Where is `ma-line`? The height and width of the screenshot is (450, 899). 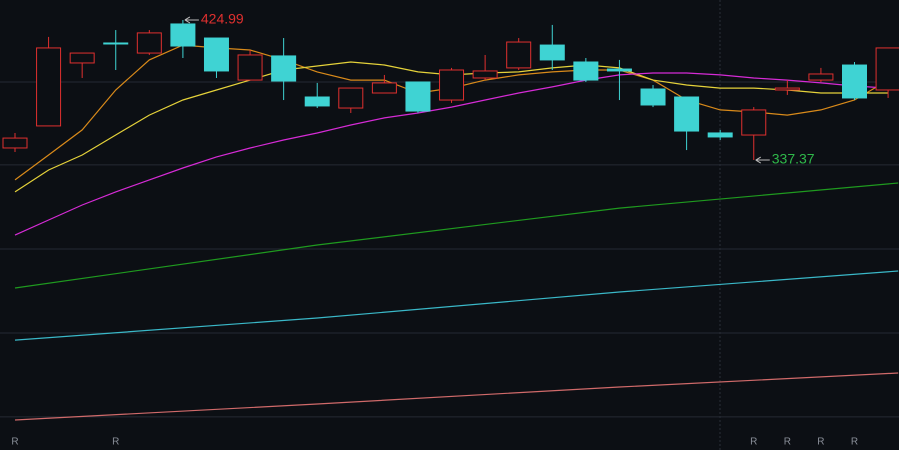 ma-line is located at coordinates (456, 396).